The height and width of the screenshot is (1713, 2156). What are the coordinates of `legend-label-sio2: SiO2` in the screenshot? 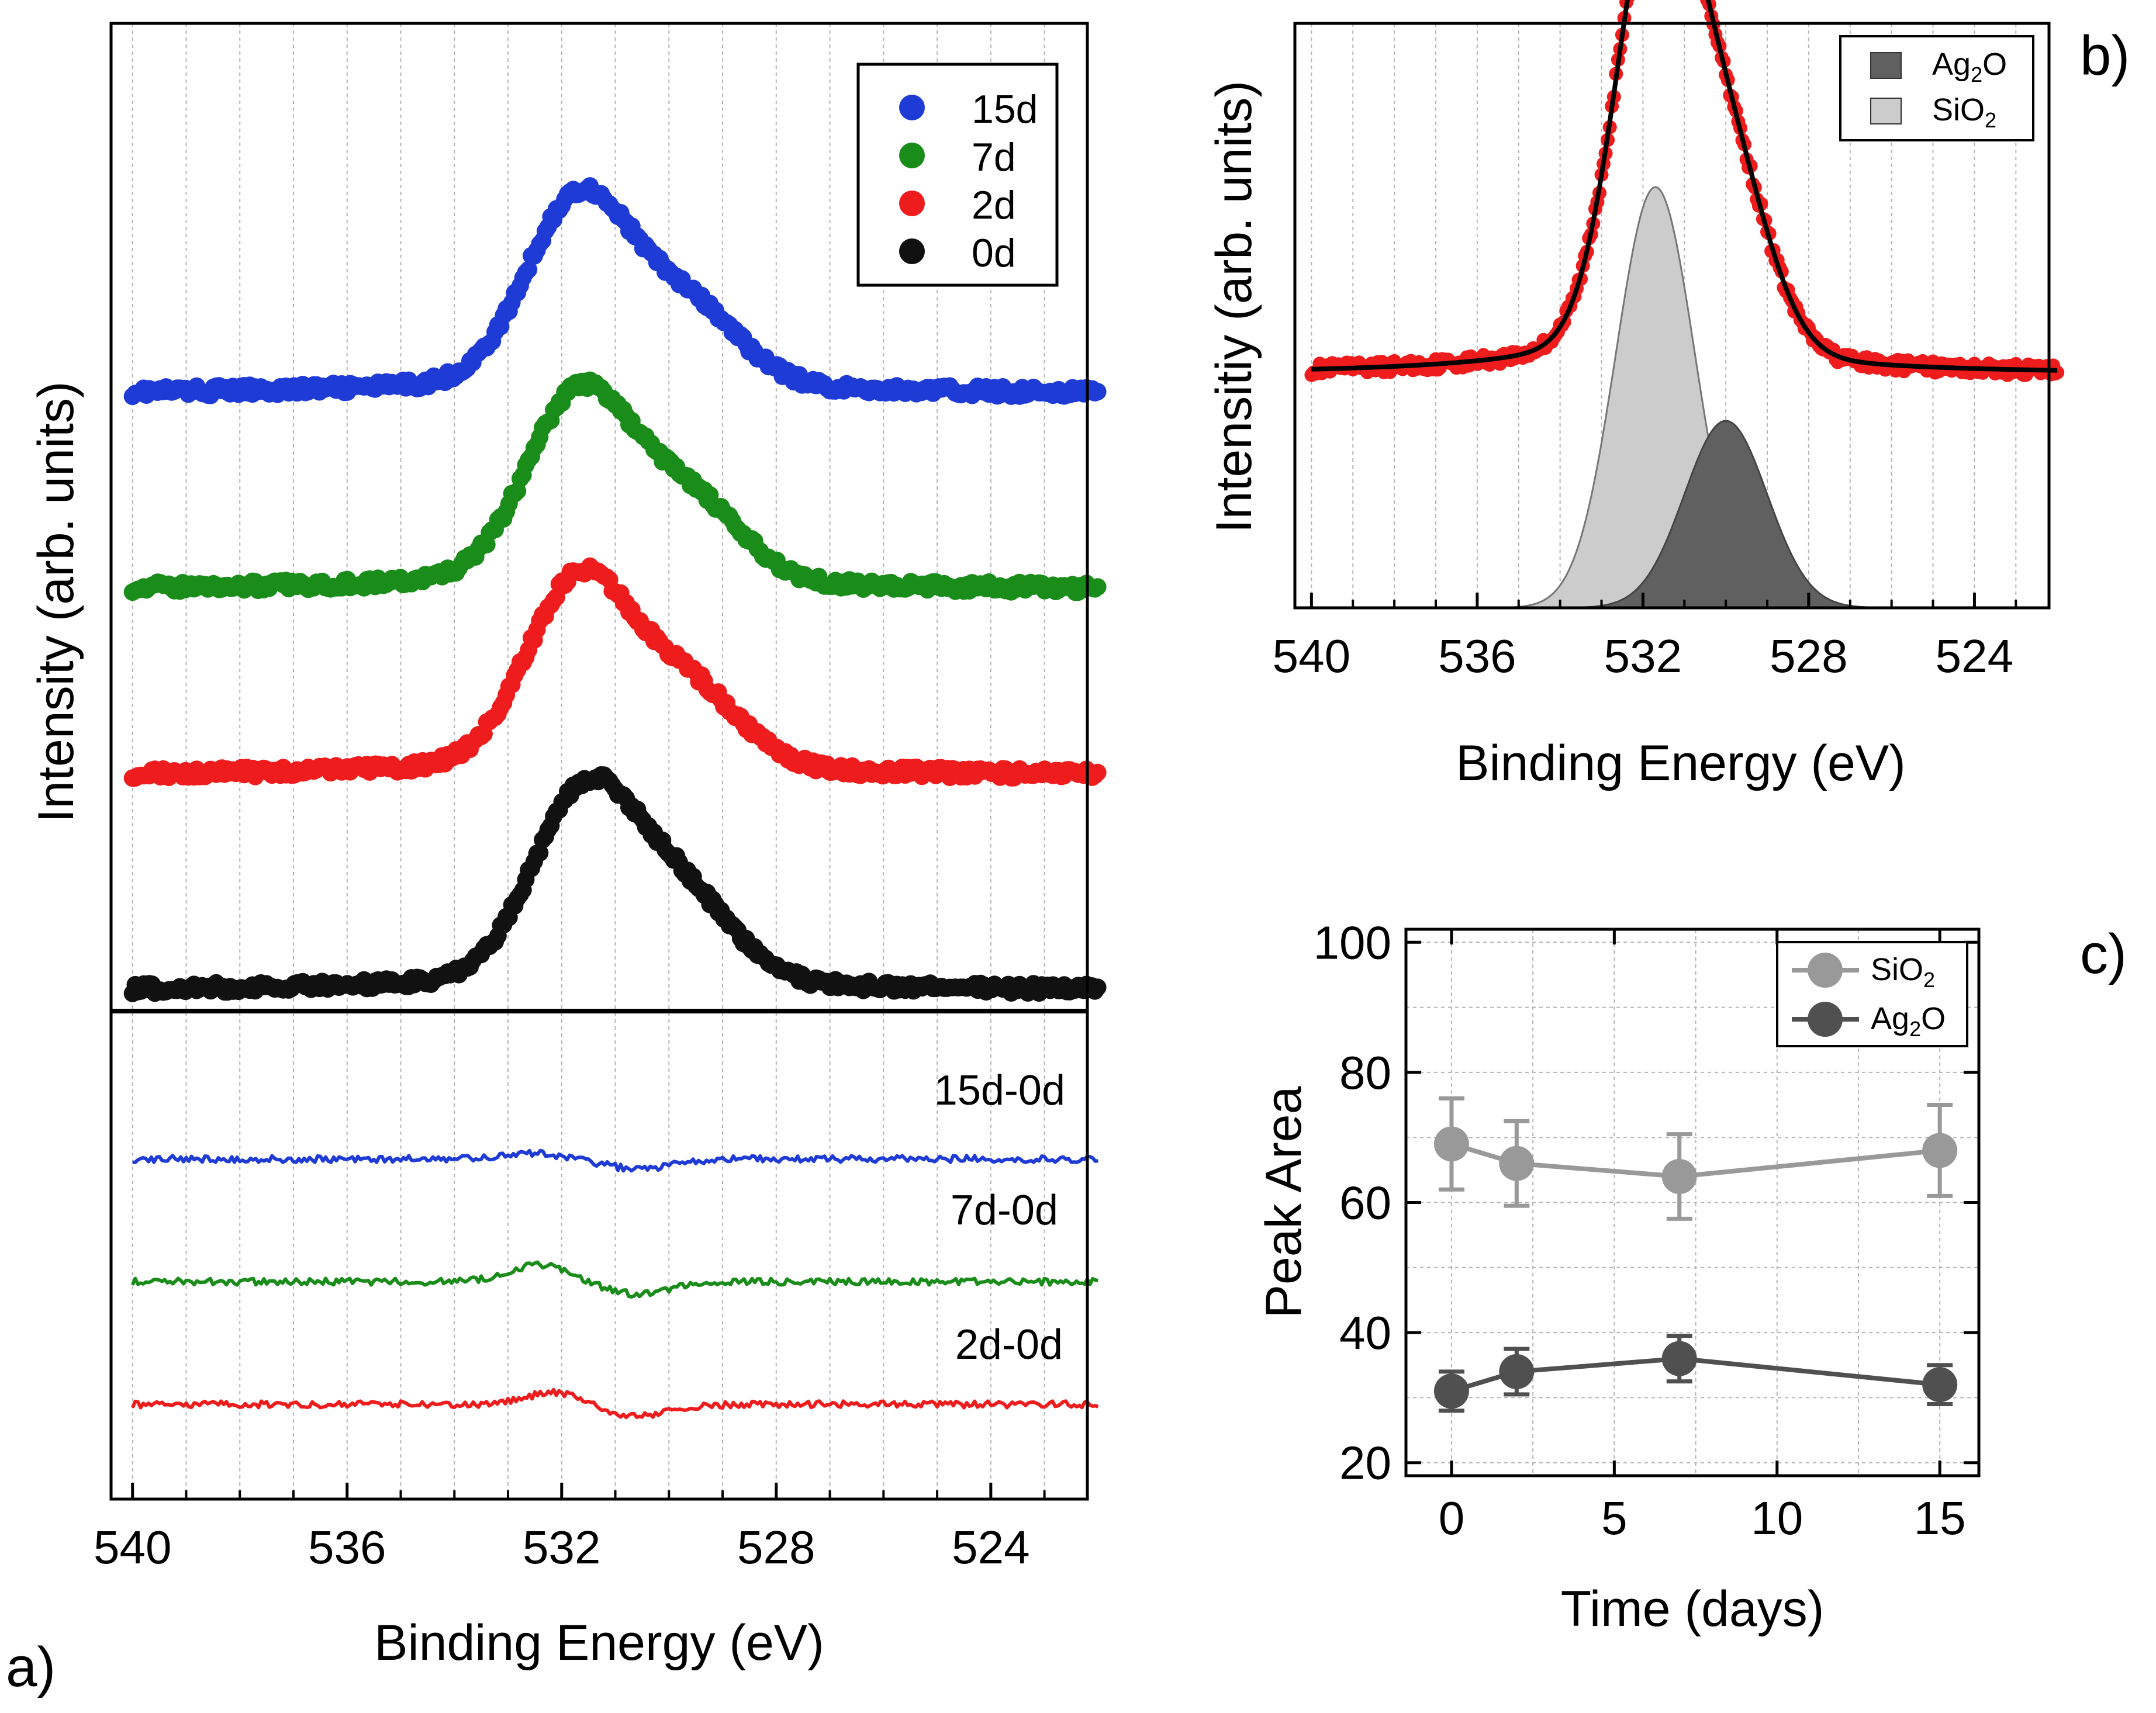 It's located at (1964, 112).